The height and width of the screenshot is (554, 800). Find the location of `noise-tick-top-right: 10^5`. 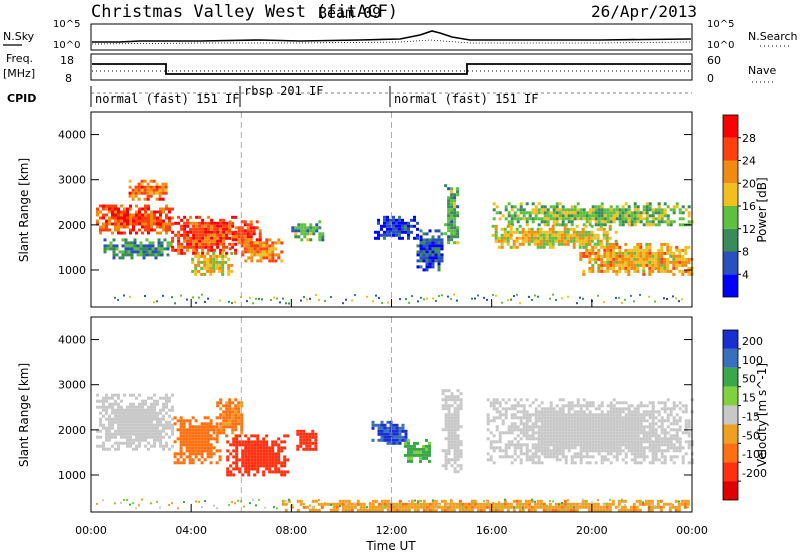

noise-tick-top-right: 10^5 is located at coordinates (720, 24).